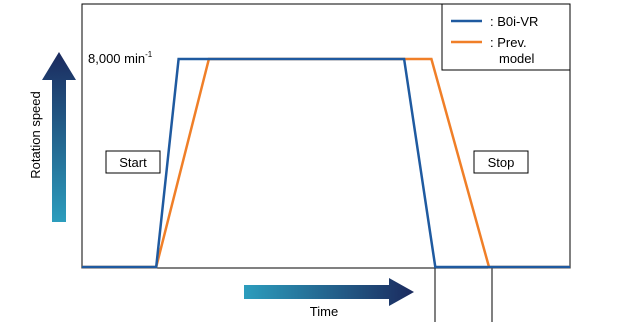 Image resolution: width=624 pixels, height=322 pixels. What do you see at coordinates (59, 137) in the screenshot?
I see `y-axis-arrow` at bounding box center [59, 137].